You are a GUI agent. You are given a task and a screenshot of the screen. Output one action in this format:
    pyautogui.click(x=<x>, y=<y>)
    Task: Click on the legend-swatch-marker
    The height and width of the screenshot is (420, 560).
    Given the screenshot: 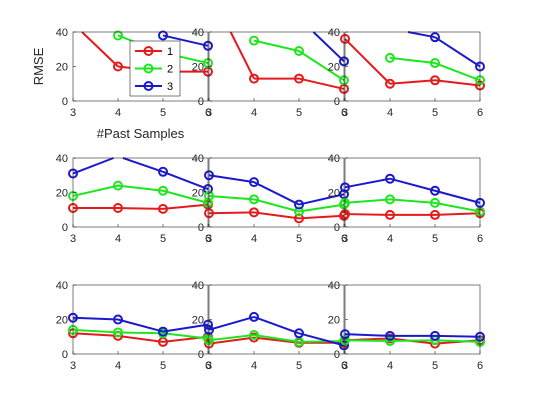 What is the action you would take?
    pyautogui.click(x=148, y=86)
    